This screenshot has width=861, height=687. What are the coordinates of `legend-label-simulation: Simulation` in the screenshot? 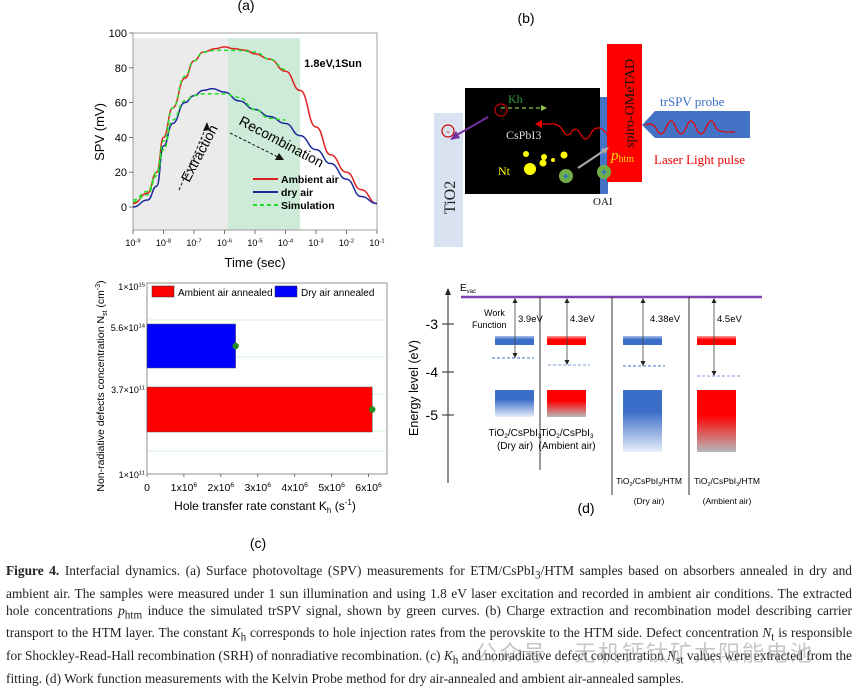 It's located at (308, 206).